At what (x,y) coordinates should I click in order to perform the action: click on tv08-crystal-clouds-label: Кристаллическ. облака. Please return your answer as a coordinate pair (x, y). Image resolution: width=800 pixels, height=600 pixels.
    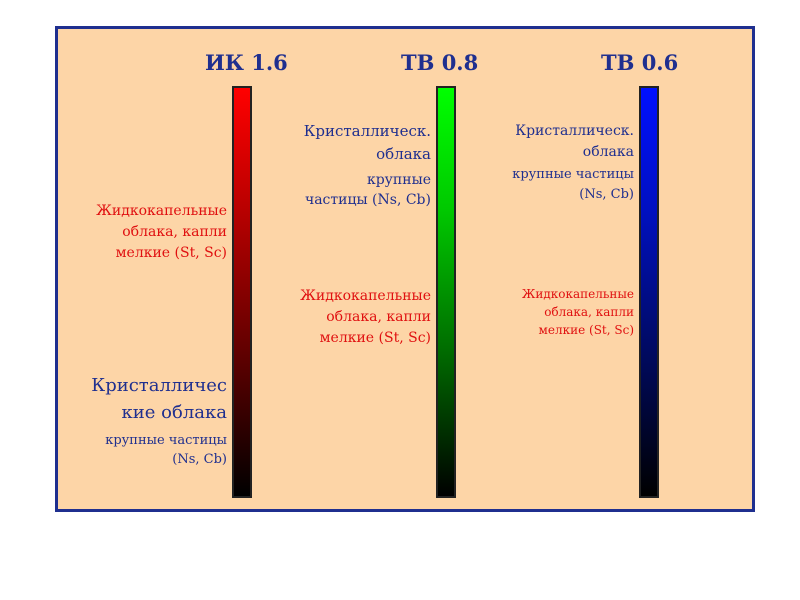
    Looking at the image, I should click on (367, 142).